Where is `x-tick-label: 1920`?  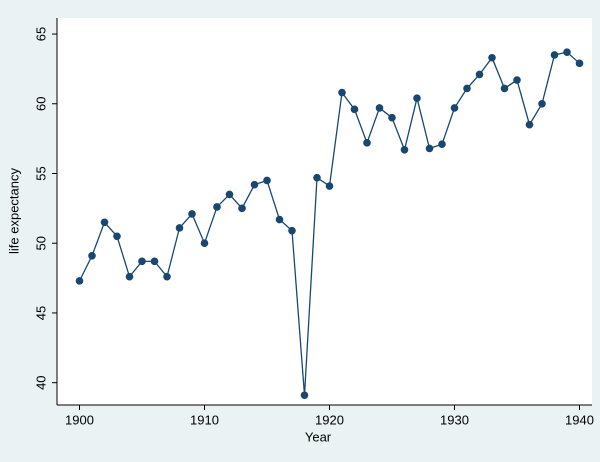 x-tick-label: 1920 is located at coordinates (329, 419).